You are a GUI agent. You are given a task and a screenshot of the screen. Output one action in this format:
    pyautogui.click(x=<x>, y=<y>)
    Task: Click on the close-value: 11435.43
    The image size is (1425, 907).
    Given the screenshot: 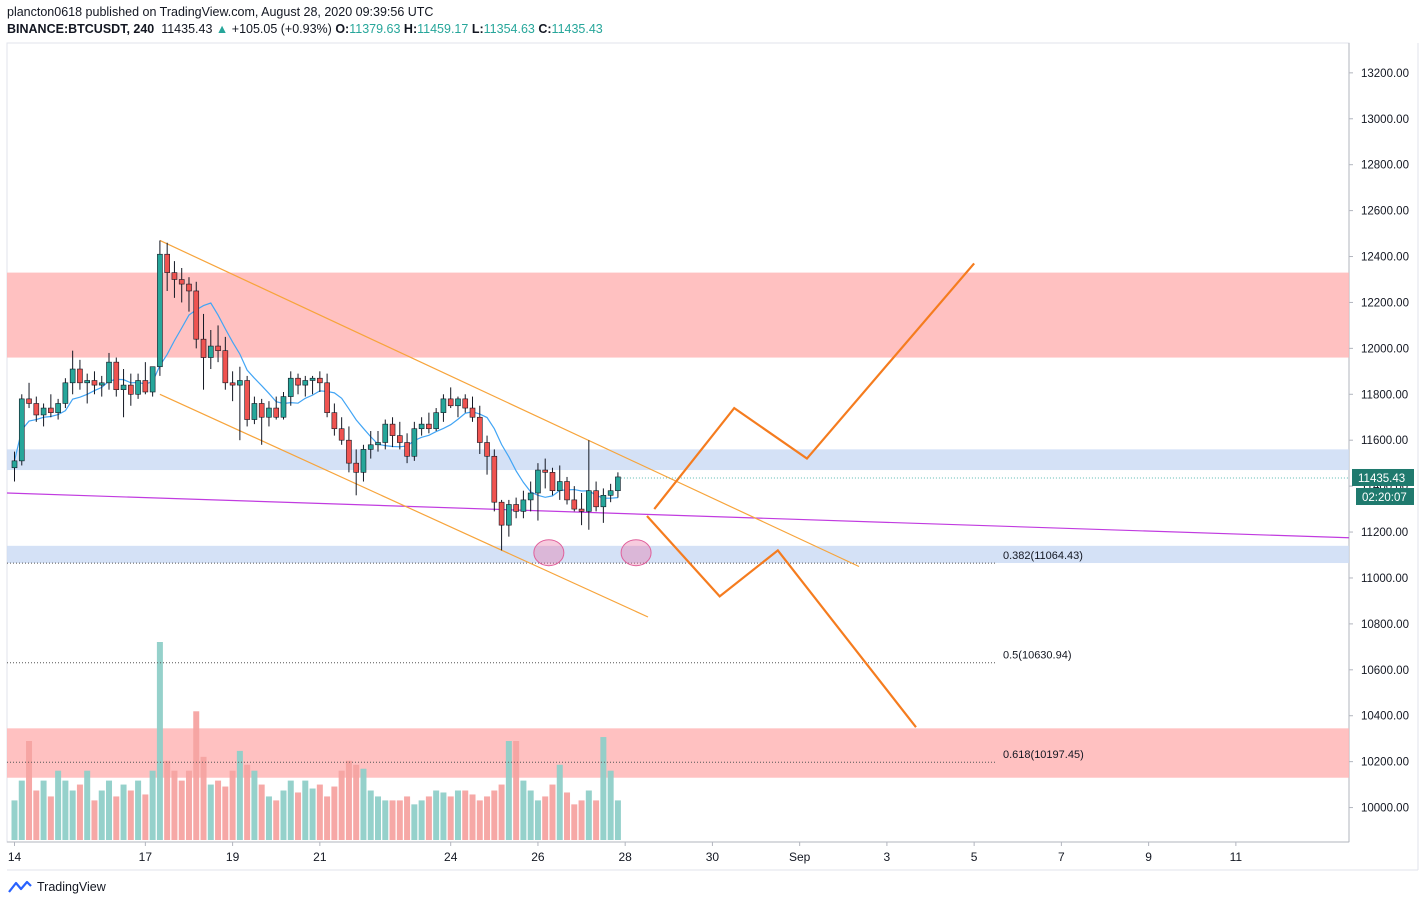 What is the action you would take?
    pyautogui.click(x=577, y=29)
    